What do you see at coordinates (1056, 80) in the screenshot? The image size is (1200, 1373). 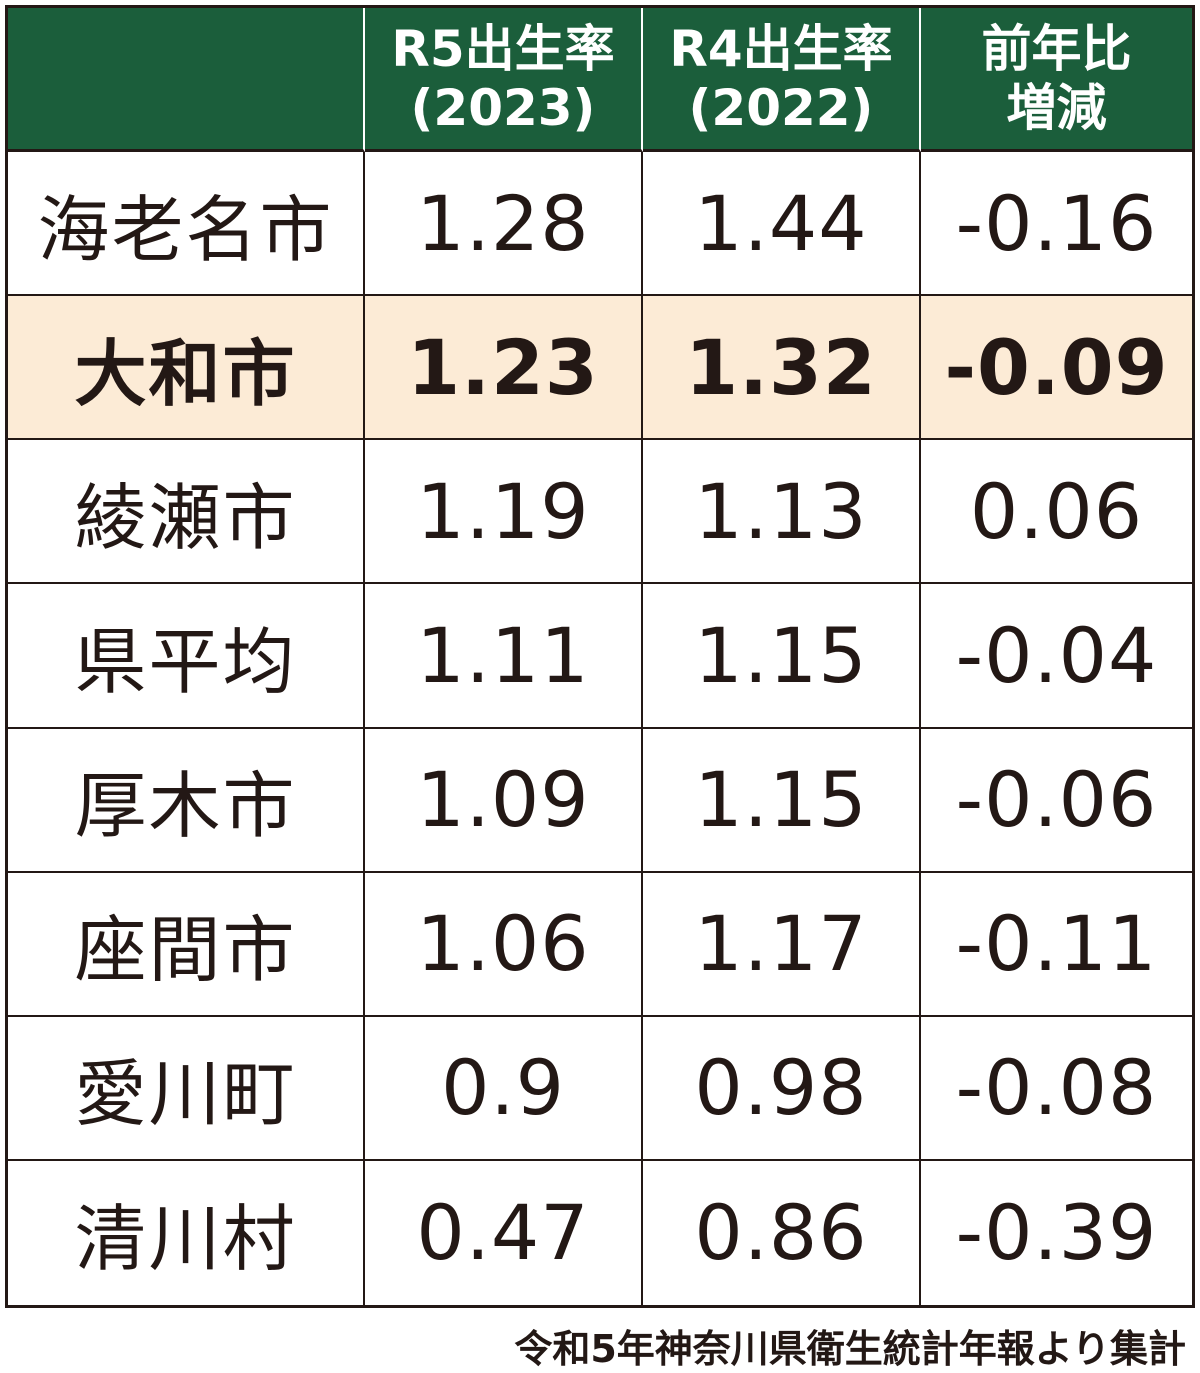 I see `header-year-over-year-change: 前年比 増減` at bounding box center [1056, 80].